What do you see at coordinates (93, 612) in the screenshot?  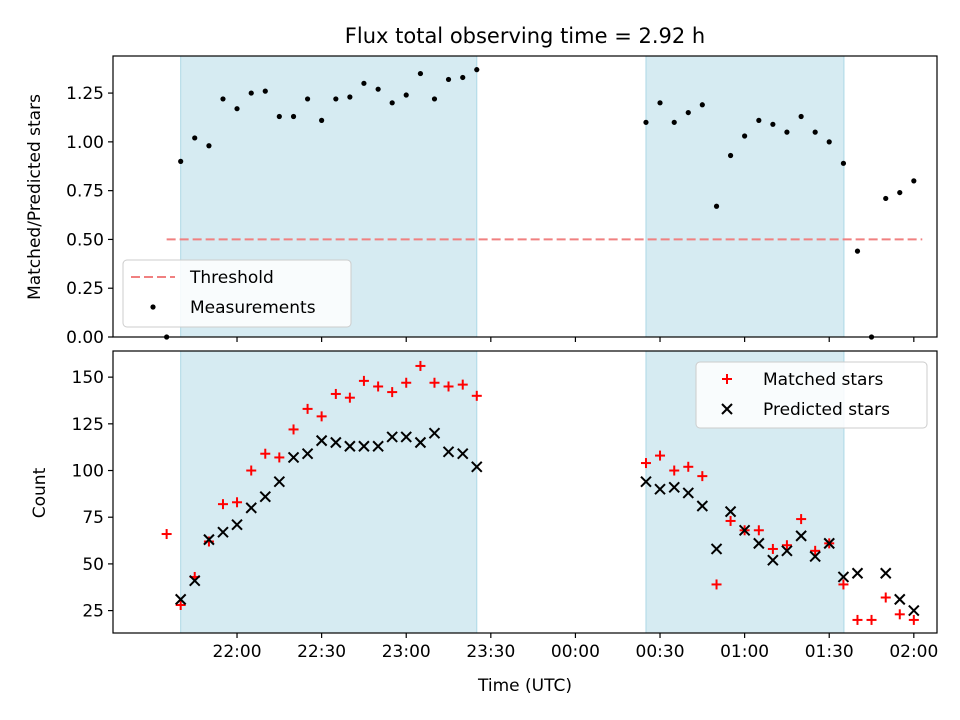 I see `y-bottom-tick-label: 25` at bounding box center [93, 612].